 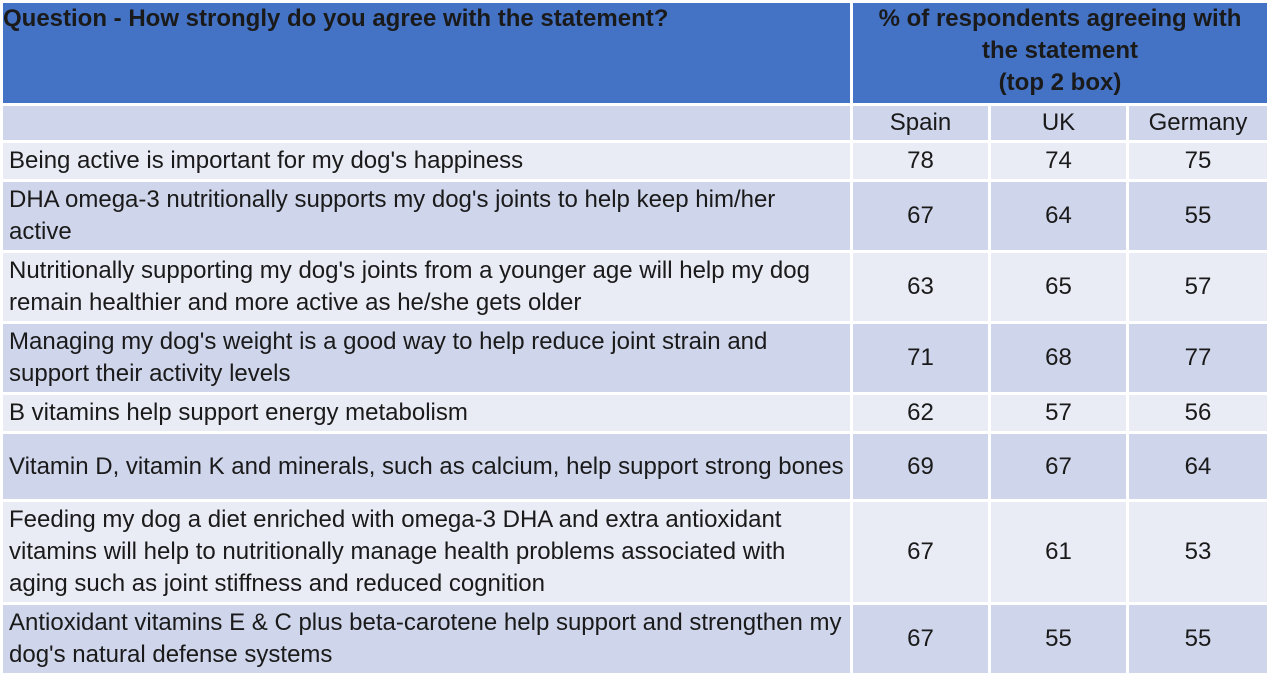 What do you see at coordinates (1198, 553) in the screenshot?
I see `germany-value: 53` at bounding box center [1198, 553].